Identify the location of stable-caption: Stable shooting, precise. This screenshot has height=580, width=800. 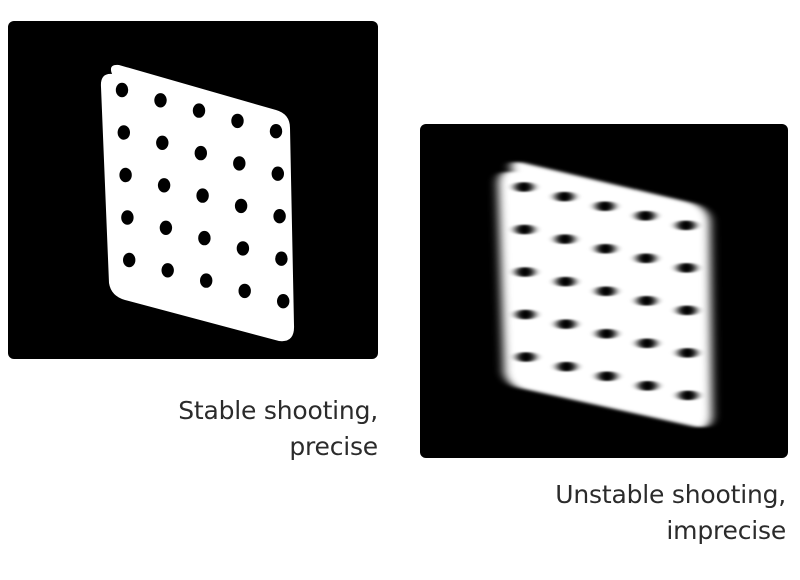
(278, 429).